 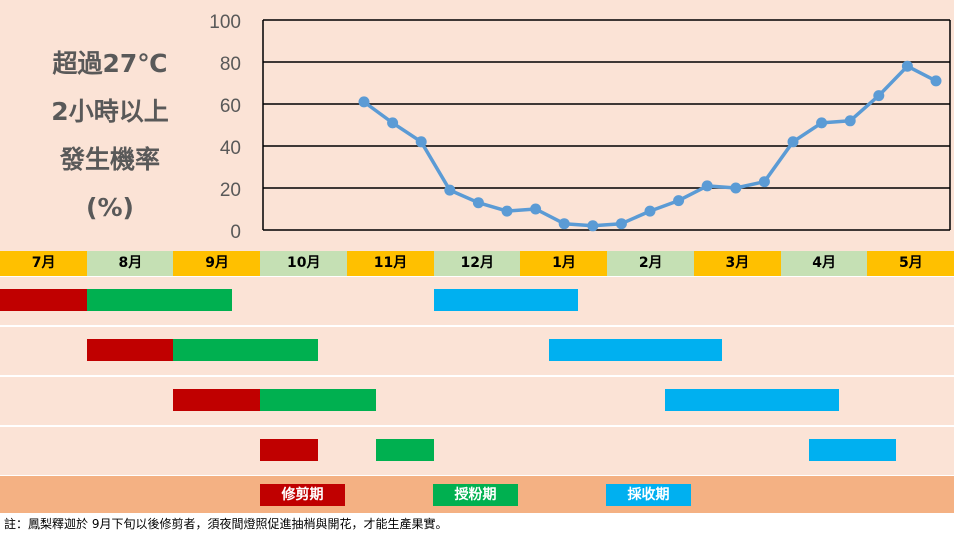 I want to click on legend-item: 修剪期, so click(x=302, y=495).